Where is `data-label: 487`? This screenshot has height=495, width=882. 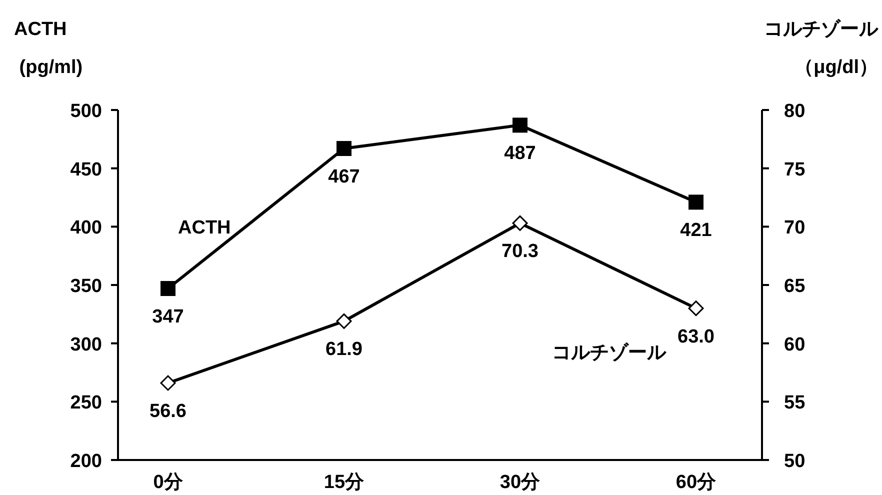 data-label: 487 is located at coordinates (520, 153).